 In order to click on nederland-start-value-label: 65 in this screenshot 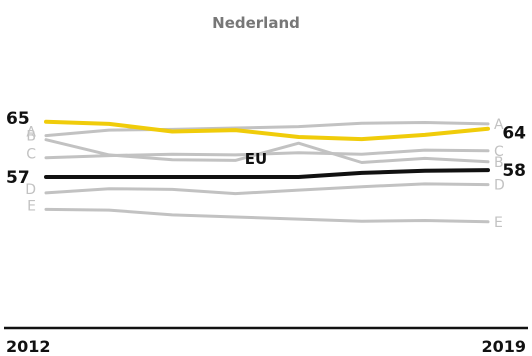, I will do `click(18, 119)`.